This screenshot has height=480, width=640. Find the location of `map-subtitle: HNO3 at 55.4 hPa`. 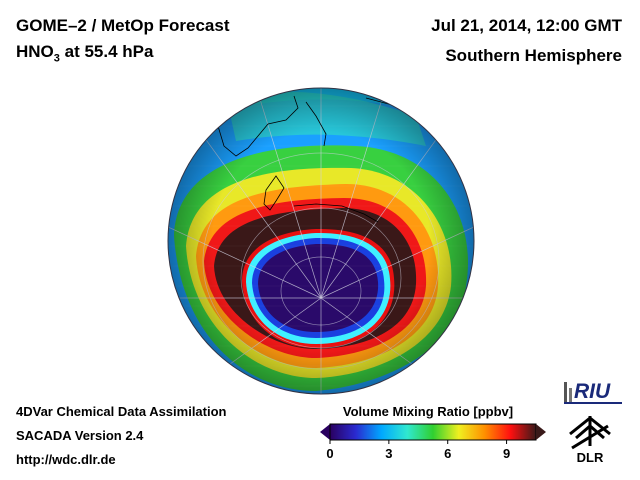

map-subtitle: HNO3 at 55.4 hPa is located at coordinates (84, 53).